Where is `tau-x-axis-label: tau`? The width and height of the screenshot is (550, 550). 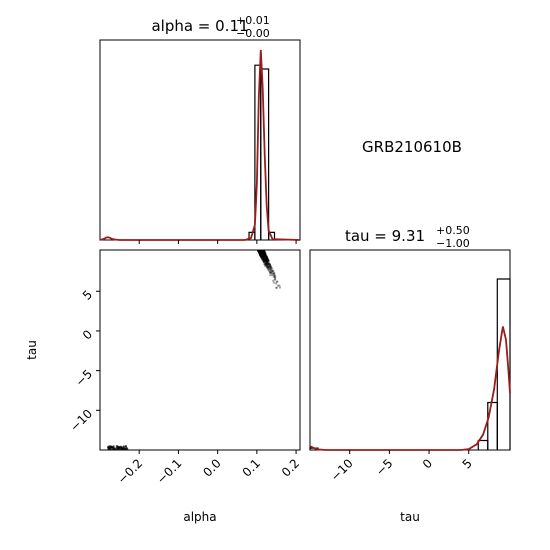 tau-x-axis-label: tau is located at coordinates (410, 517).